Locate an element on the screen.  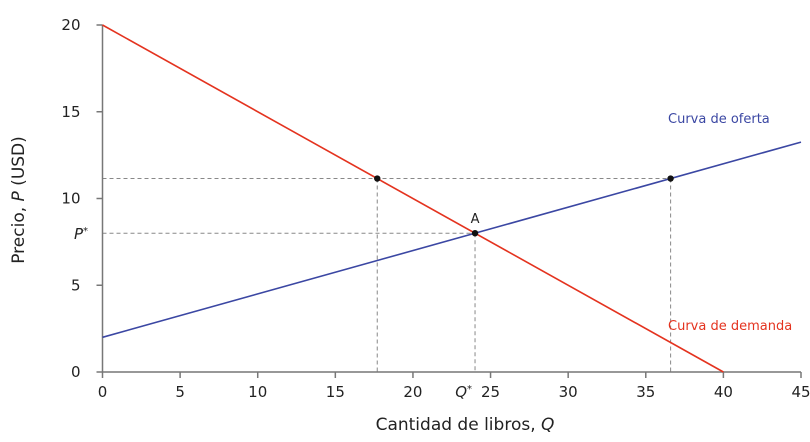
y-tick-label: 5 is located at coordinates (76, 285).